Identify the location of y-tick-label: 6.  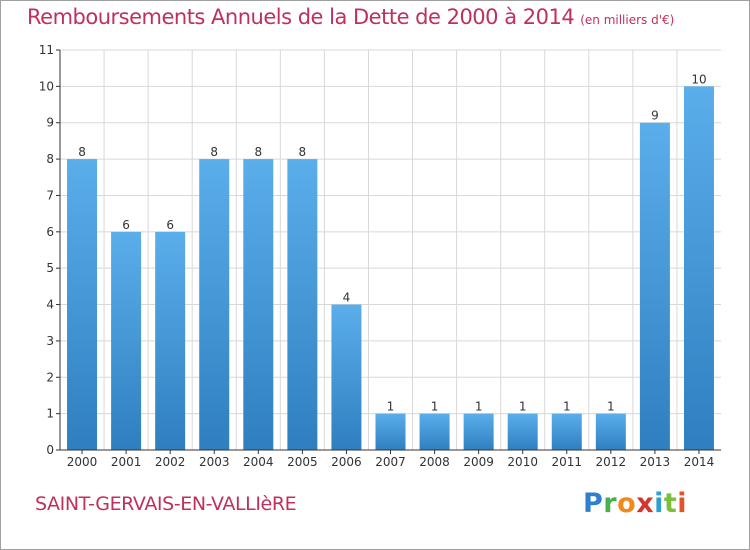
(50, 232).